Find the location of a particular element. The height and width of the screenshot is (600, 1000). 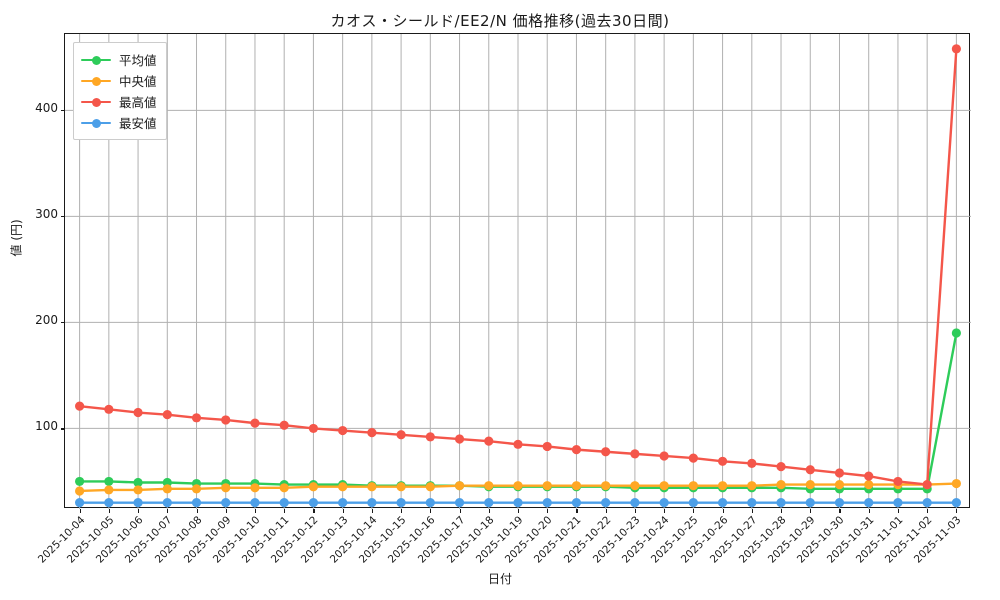

legend-item-1: 平均値 is located at coordinates (119, 59).